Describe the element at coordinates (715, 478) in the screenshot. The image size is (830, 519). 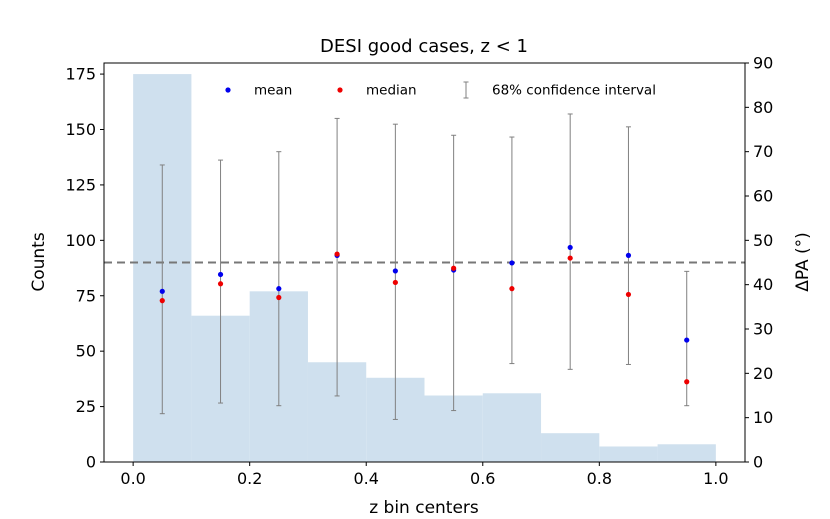
I see `x-tick-label-5: 1.0` at that location.